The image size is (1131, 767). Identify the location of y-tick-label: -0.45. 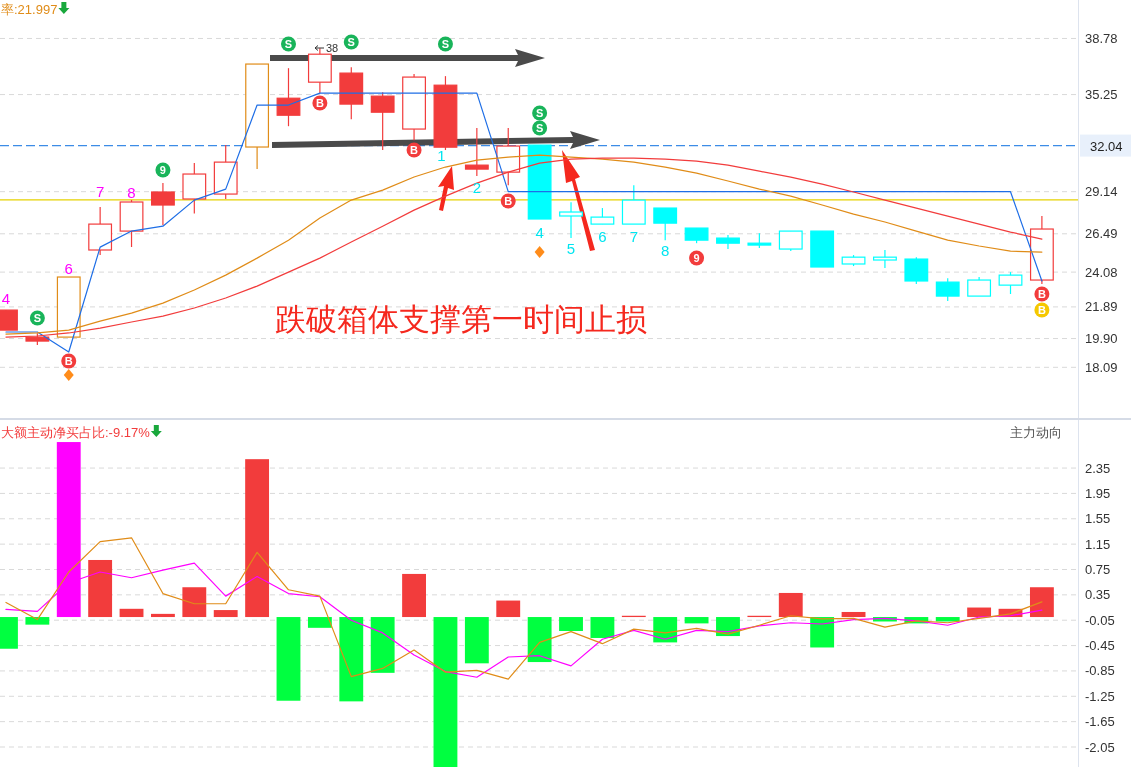
(1100, 646).